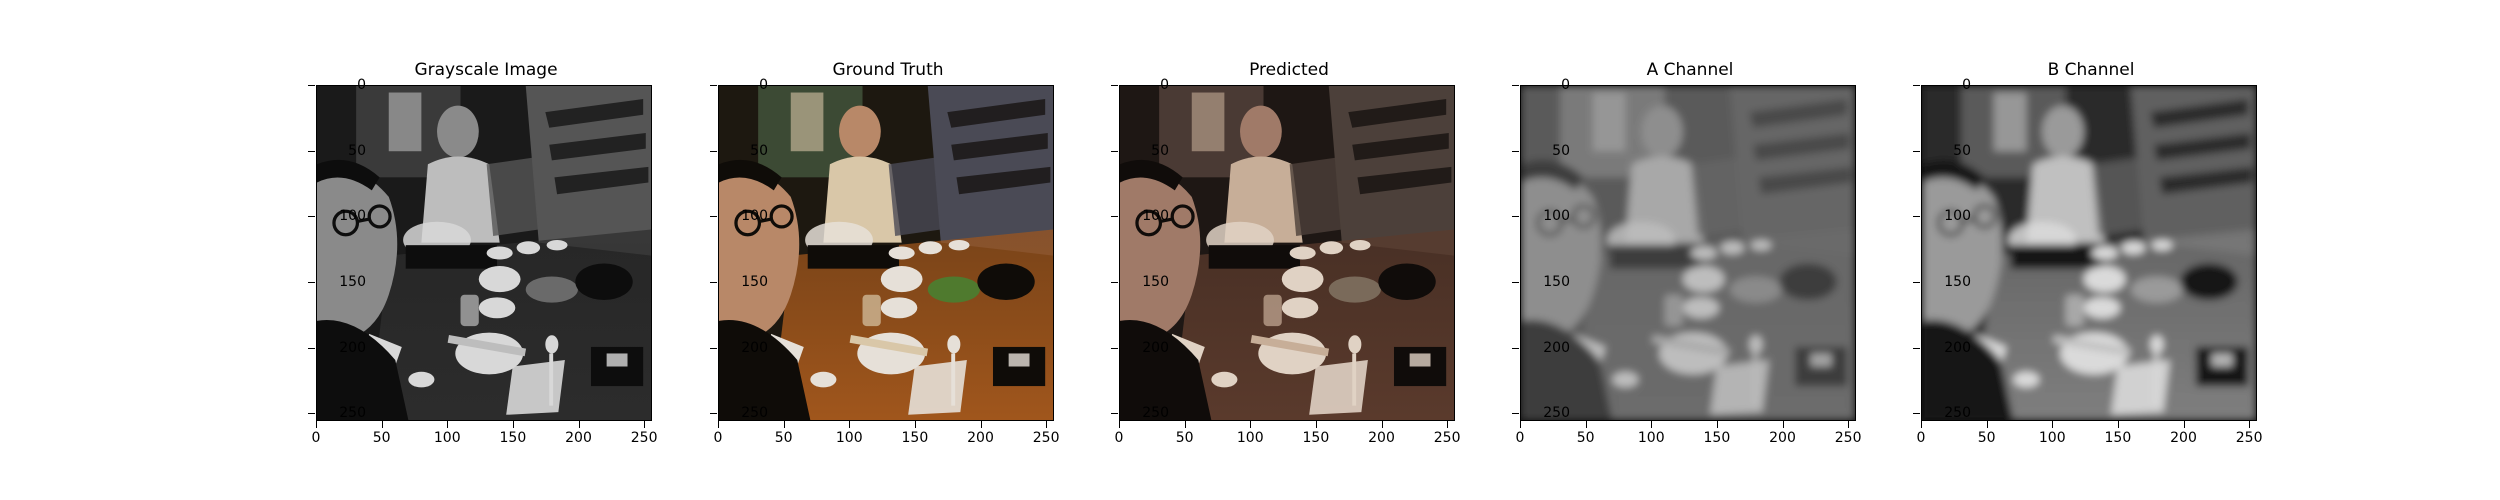 This screenshot has width=2500, height=500. What do you see at coordinates (1289, 70) in the screenshot?
I see `subplot-title: Predicted` at bounding box center [1289, 70].